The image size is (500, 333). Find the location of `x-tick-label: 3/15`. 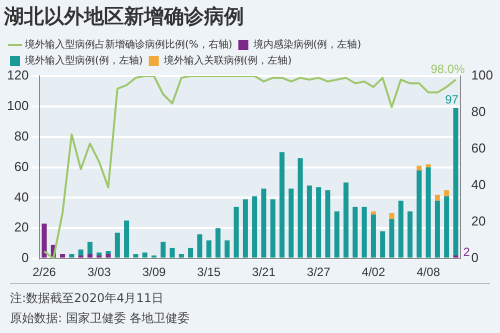

x-tick-label: 3/15 is located at coordinates (209, 272).